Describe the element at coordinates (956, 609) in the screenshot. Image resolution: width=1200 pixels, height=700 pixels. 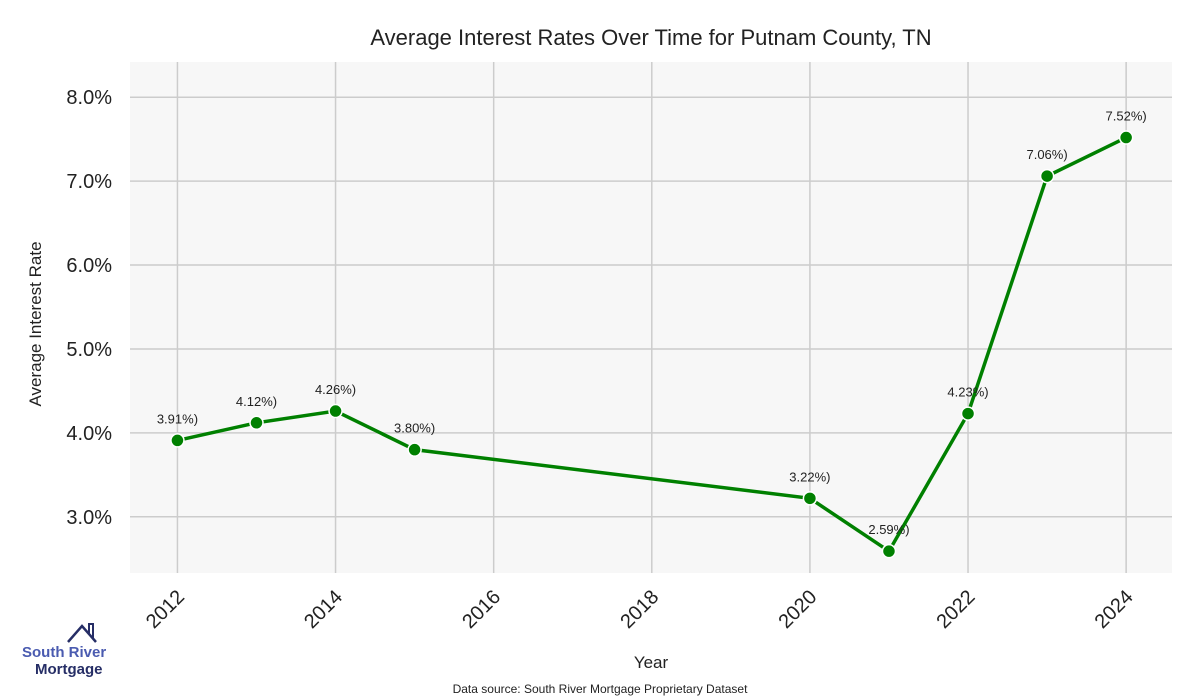
I see `x-tick-label: 2022` at that location.